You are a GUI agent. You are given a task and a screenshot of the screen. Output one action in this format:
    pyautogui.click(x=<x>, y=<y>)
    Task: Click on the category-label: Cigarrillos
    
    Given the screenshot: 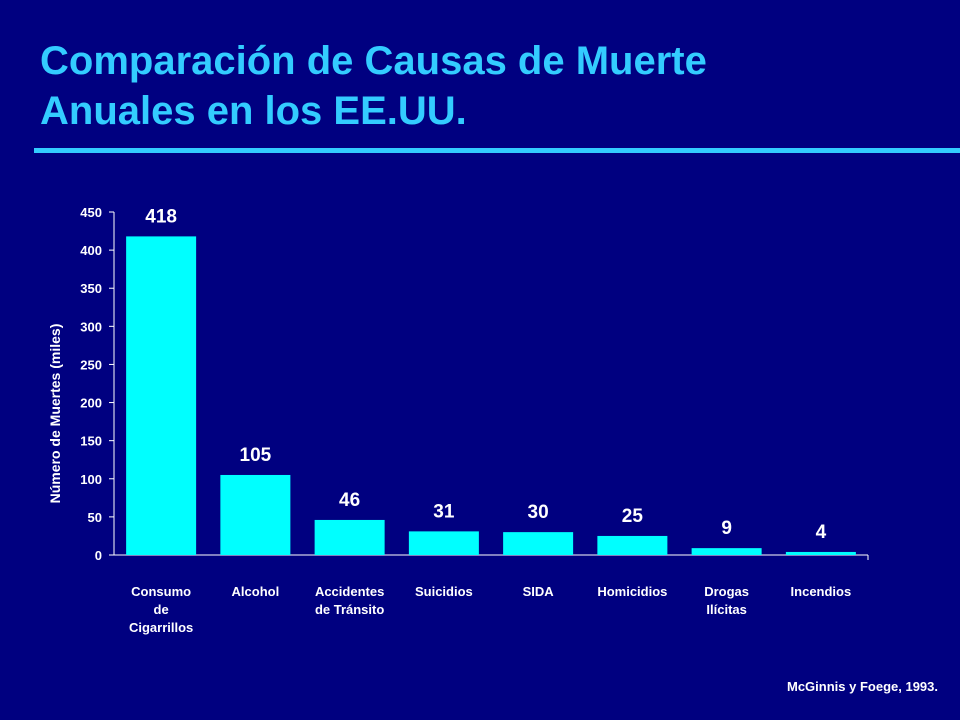 What is the action you would take?
    pyautogui.click(x=161, y=627)
    